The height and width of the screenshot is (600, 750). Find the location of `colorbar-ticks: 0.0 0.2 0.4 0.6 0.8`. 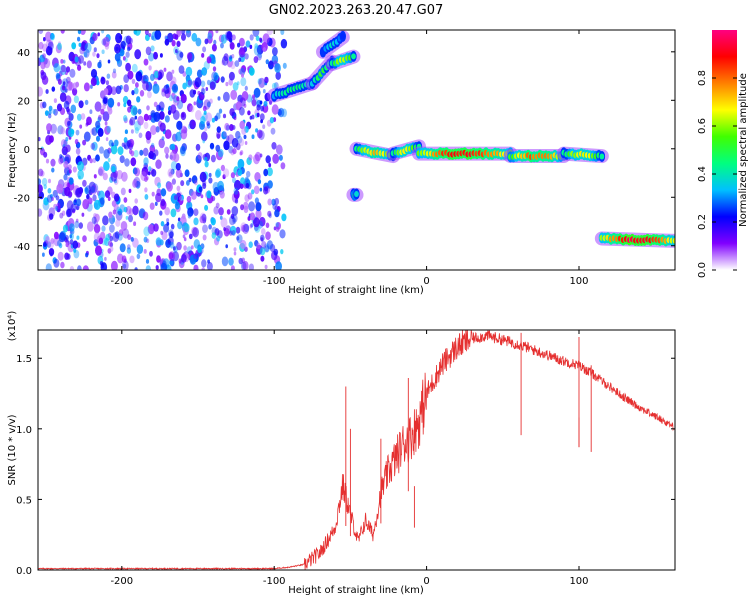

colorbar-ticks: 0.0 0.2 0.4 0.6 0.8 is located at coordinates (717, 174).